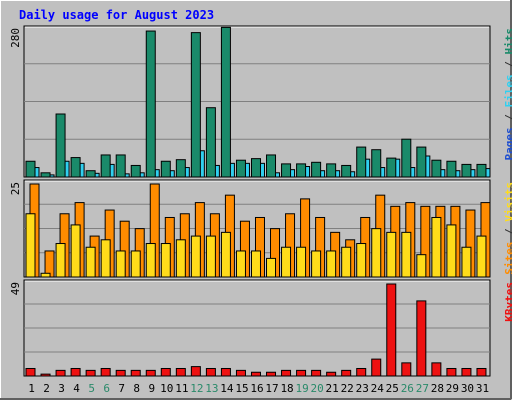  I want to click on legend-kbytes: KBytes, so click(507, 302).